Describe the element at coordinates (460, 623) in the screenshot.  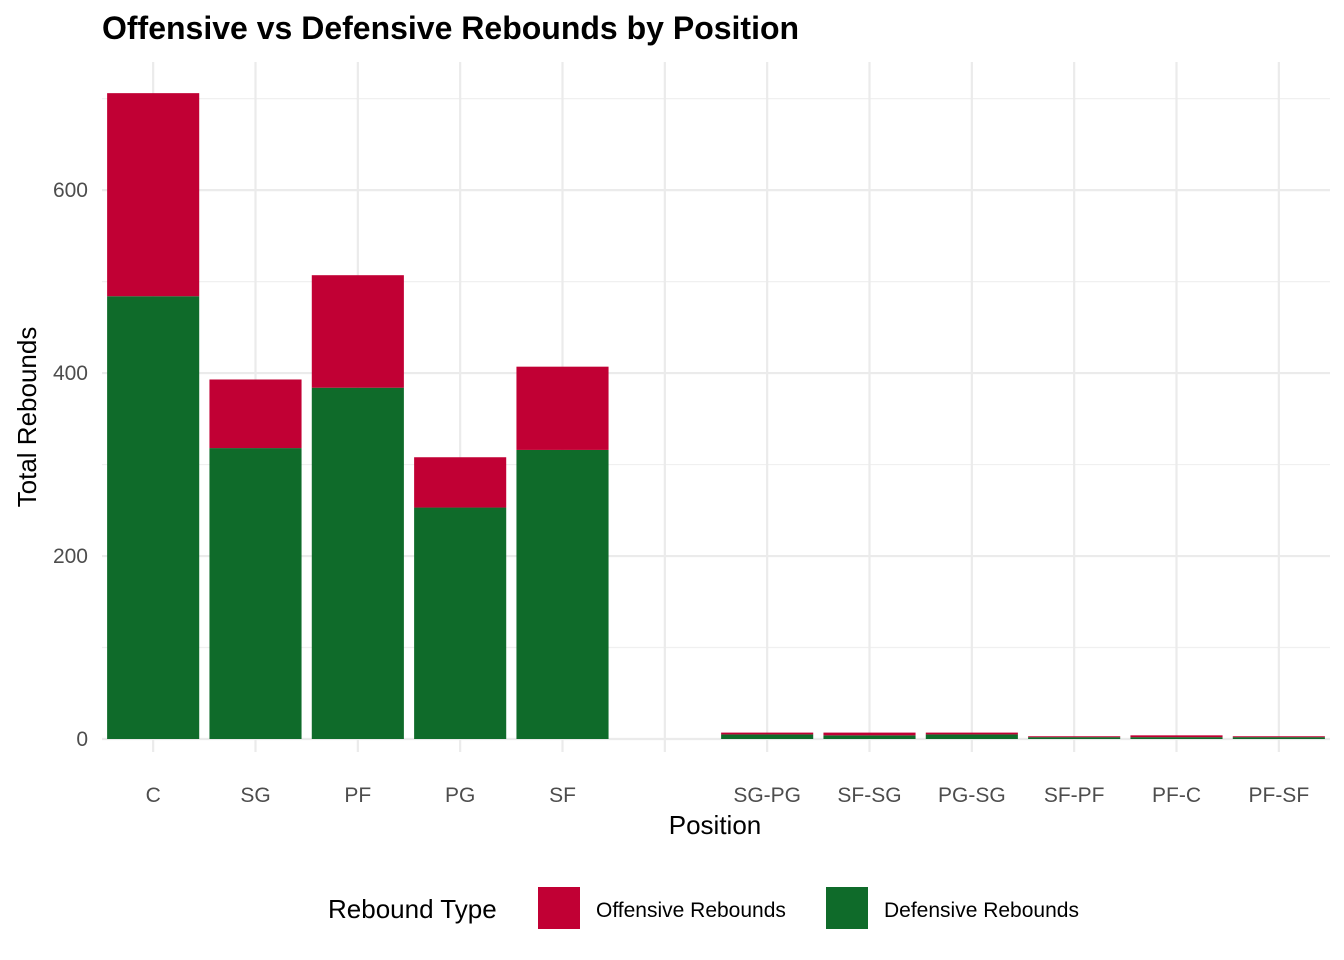
I see `bar-defensive-PG` at that location.